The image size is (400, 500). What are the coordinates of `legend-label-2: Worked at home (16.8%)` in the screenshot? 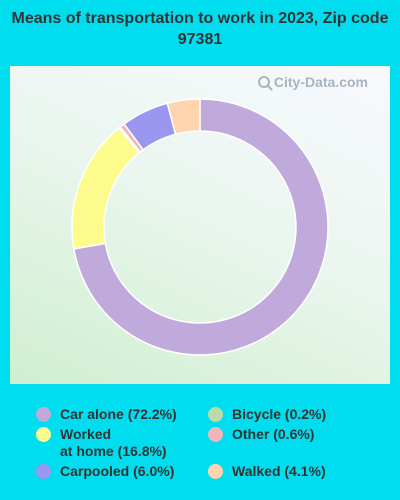 It's located at (113, 442).